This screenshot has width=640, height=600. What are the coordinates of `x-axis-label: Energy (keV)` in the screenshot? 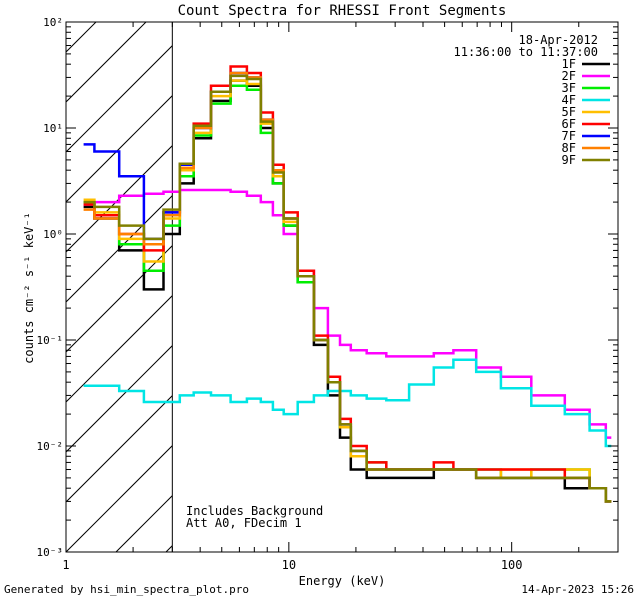 It's located at (342, 581).